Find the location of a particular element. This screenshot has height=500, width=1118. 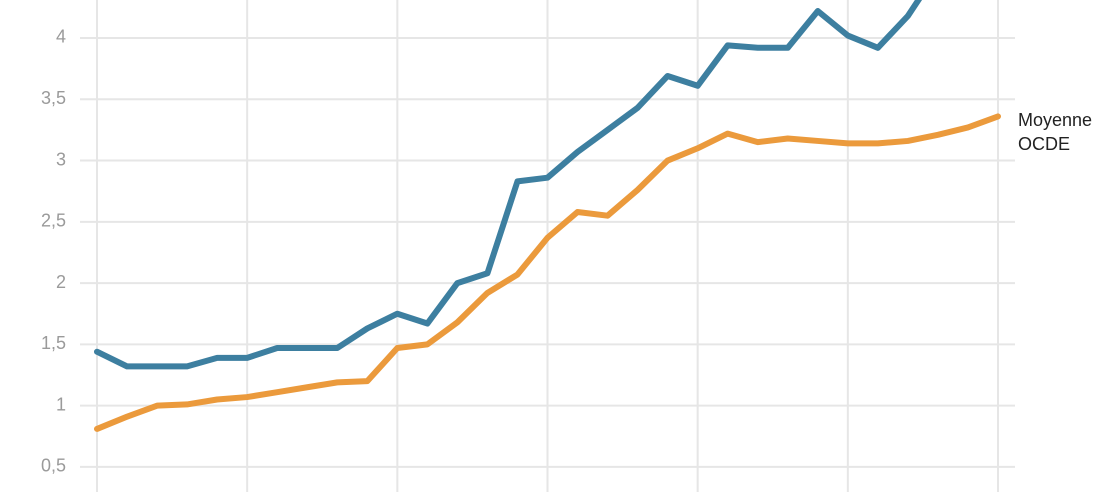

y-tick-label: 0,5 is located at coordinates (53, 466).